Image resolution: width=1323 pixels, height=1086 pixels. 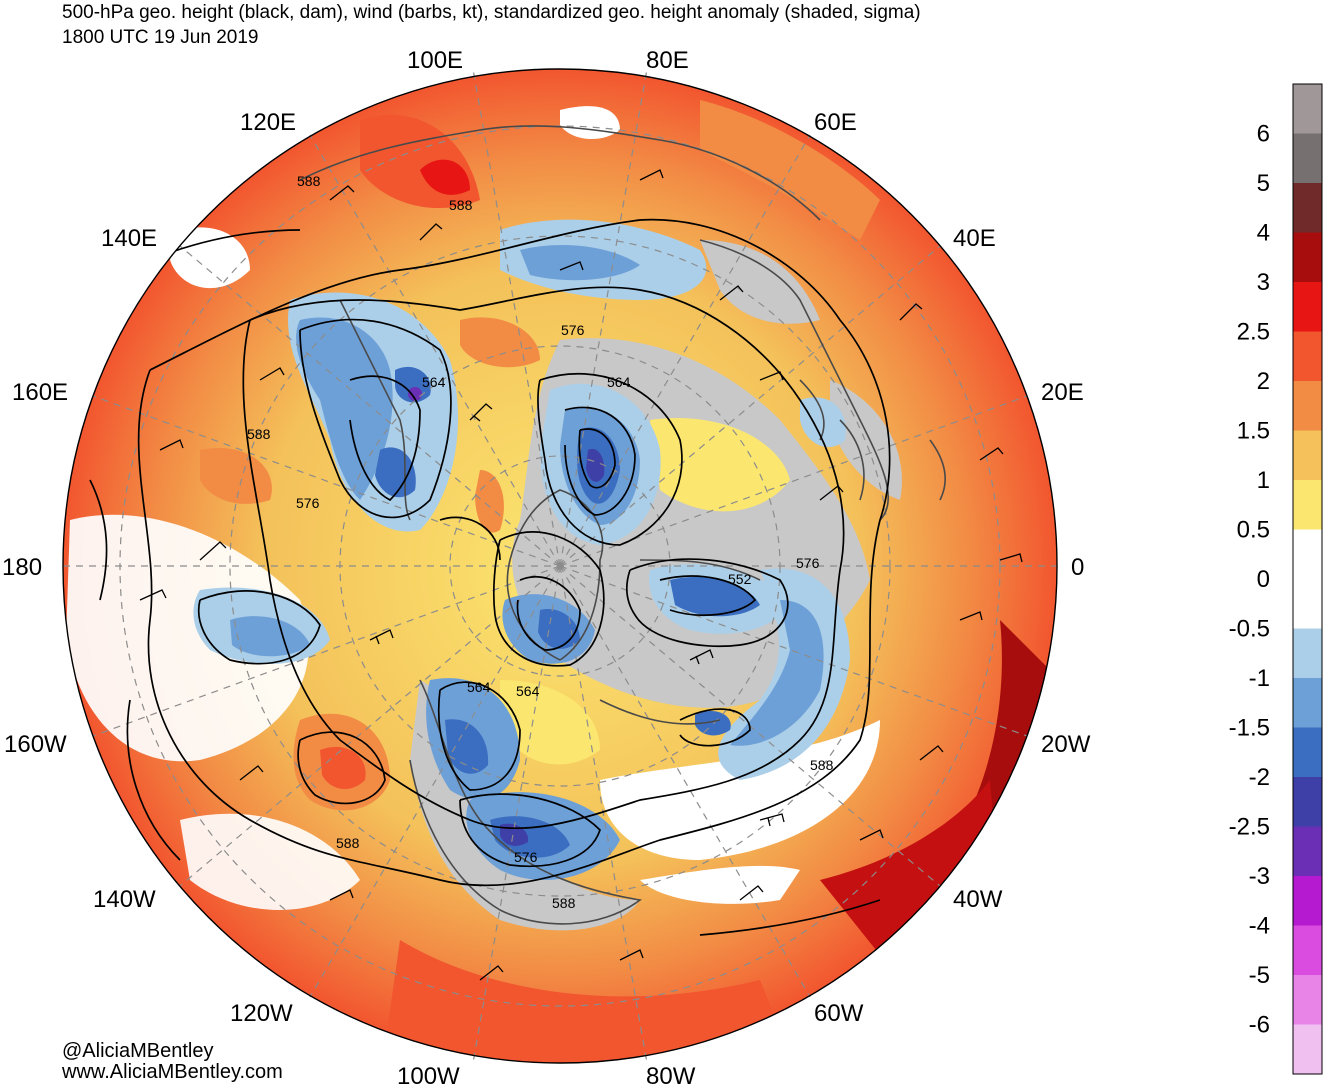 What do you see at coordinates (740, 579) in the screenshot?
I see `contour-label: 552` at bounding box center [740, 579].